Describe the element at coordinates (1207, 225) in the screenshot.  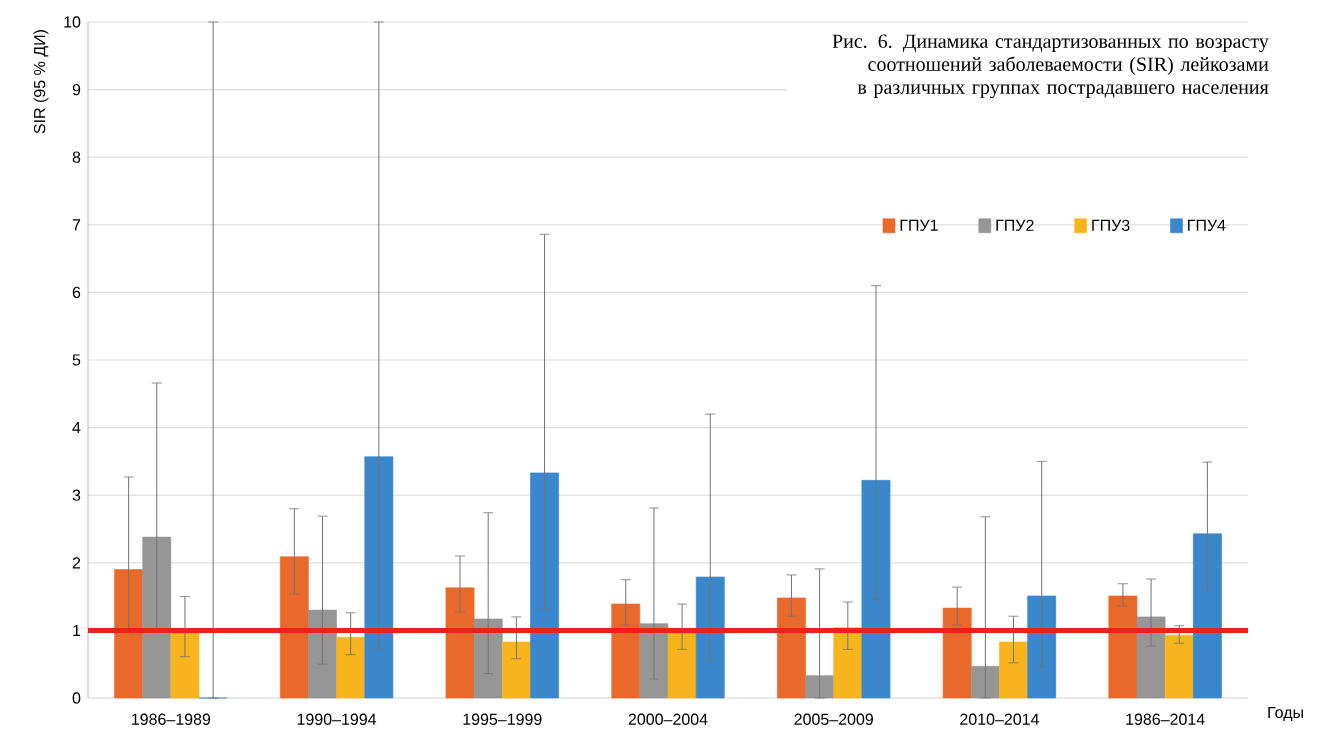
I see `legend-label: ГПУ4` at that location.